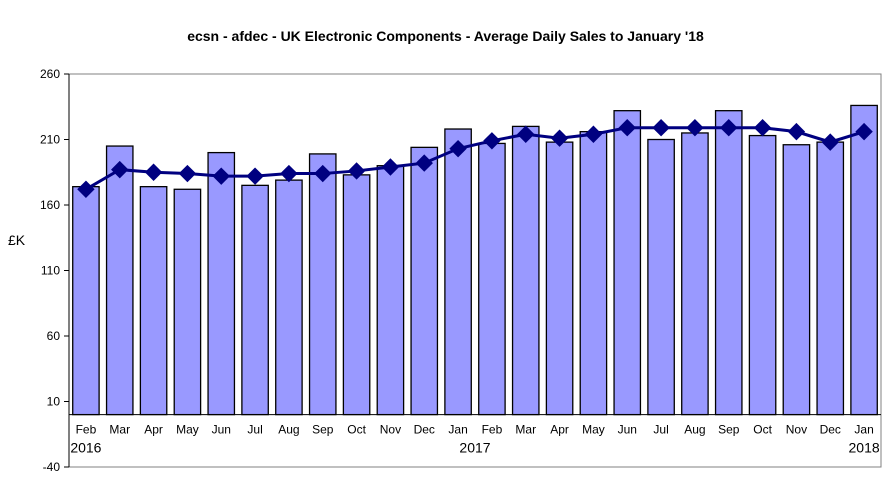  Describe the element at coordinates (54, 402) in the screenshot. I see `y-tick-label: 10` at that location.